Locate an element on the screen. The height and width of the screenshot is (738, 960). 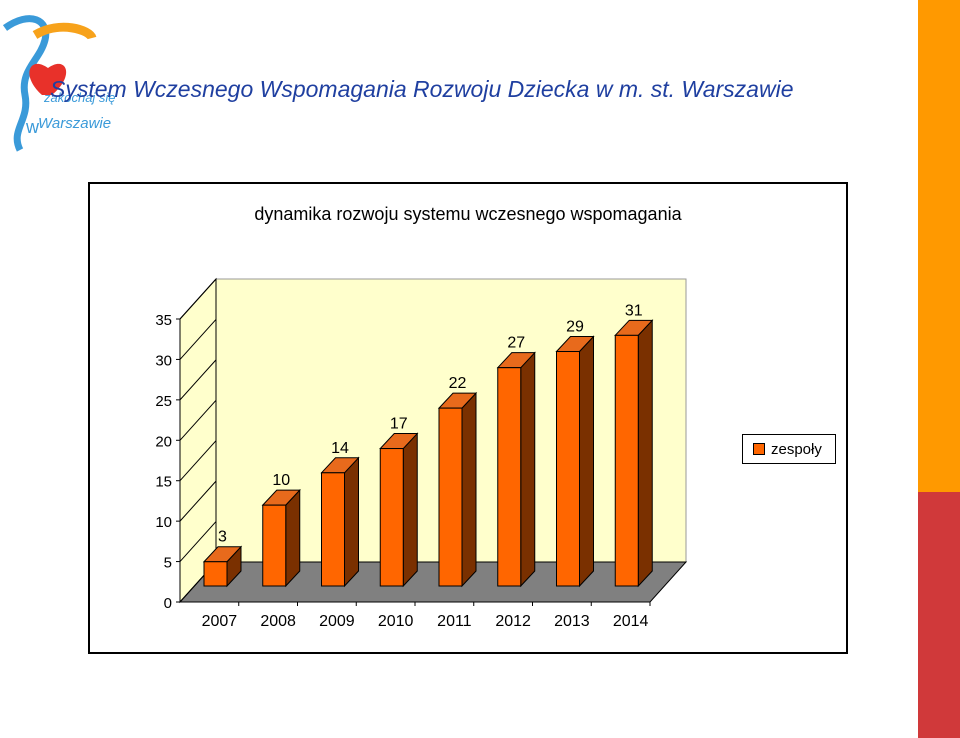
y-tick-label: 25 is located at coordinates (163, 401).